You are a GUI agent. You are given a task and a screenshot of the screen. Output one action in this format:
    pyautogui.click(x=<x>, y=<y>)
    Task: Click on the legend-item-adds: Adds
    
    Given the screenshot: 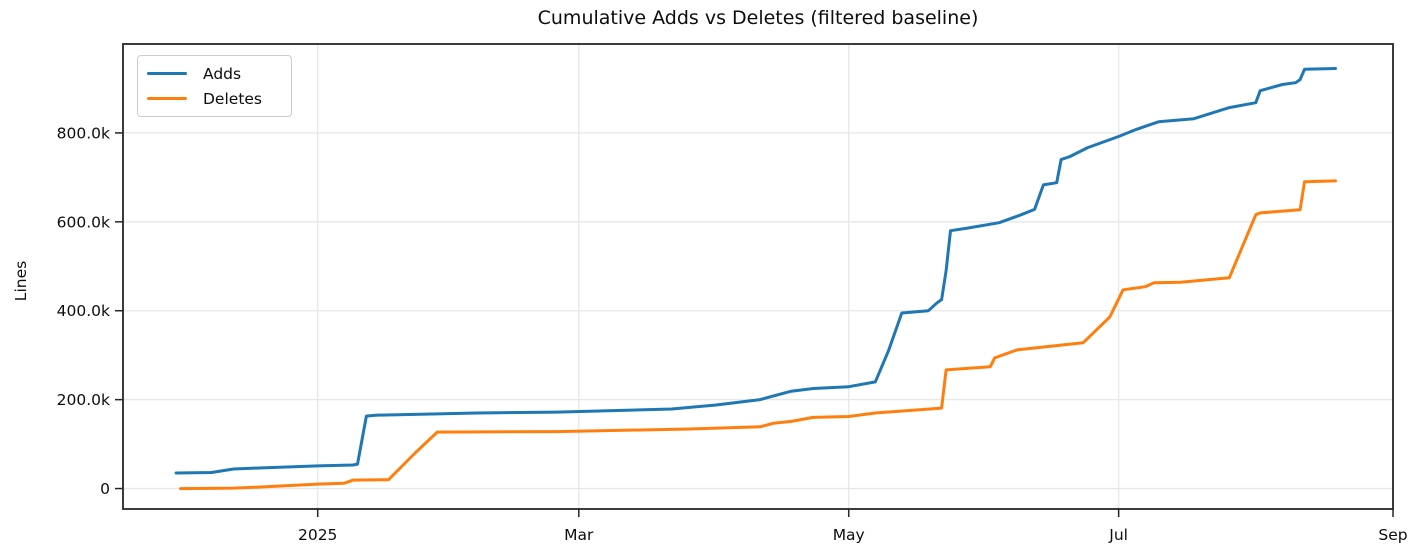 What is the action you would take?
    pyautogui.click(x=214, y=74)
    